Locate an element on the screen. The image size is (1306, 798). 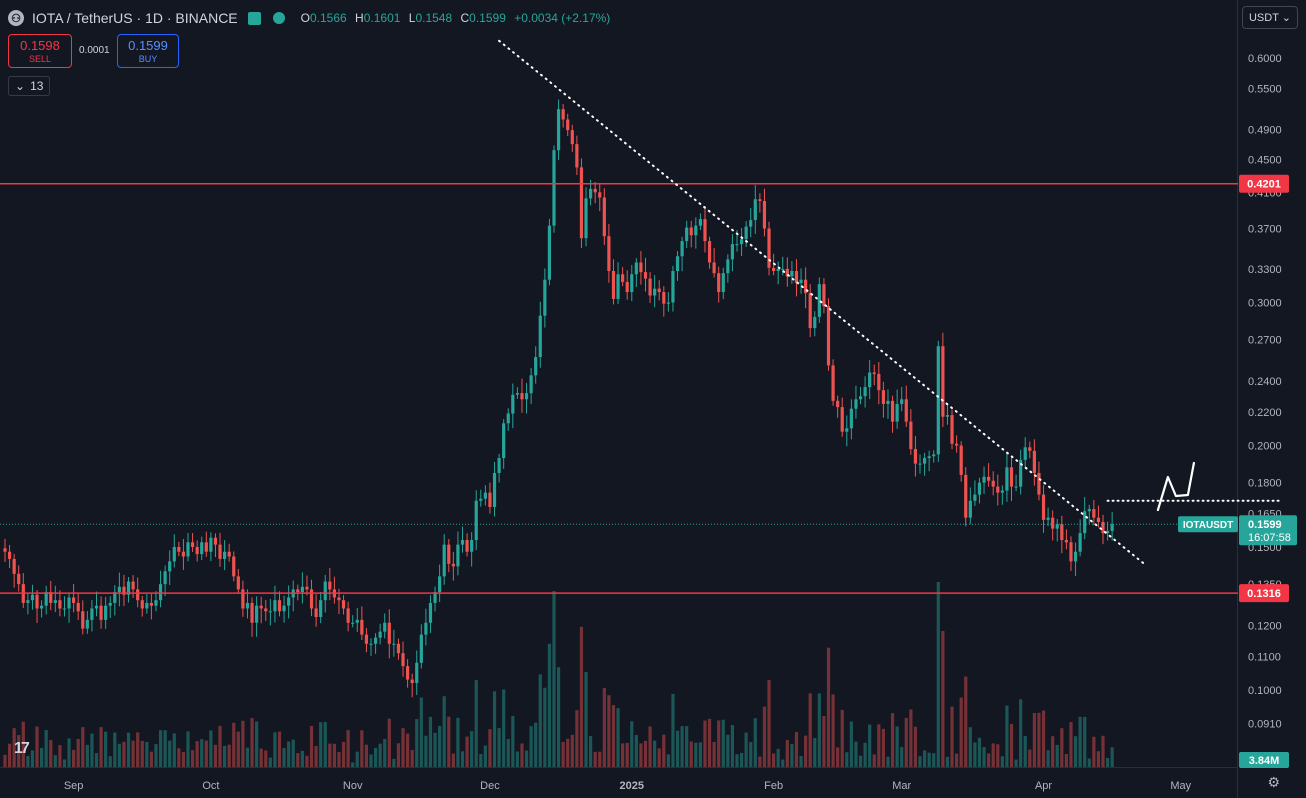
price-tick-label: 0.2000 is located at coordinates (1265, 447).